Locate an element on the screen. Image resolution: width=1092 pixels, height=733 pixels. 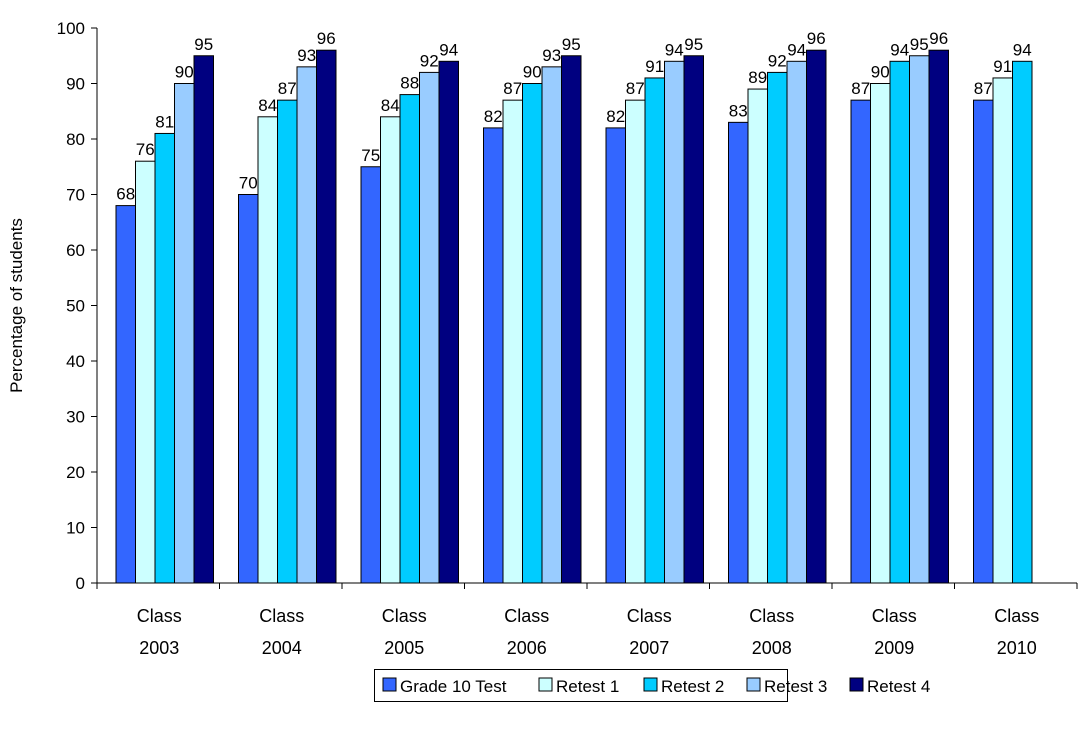
data-label: 84 is located at coordinates (267, 105).